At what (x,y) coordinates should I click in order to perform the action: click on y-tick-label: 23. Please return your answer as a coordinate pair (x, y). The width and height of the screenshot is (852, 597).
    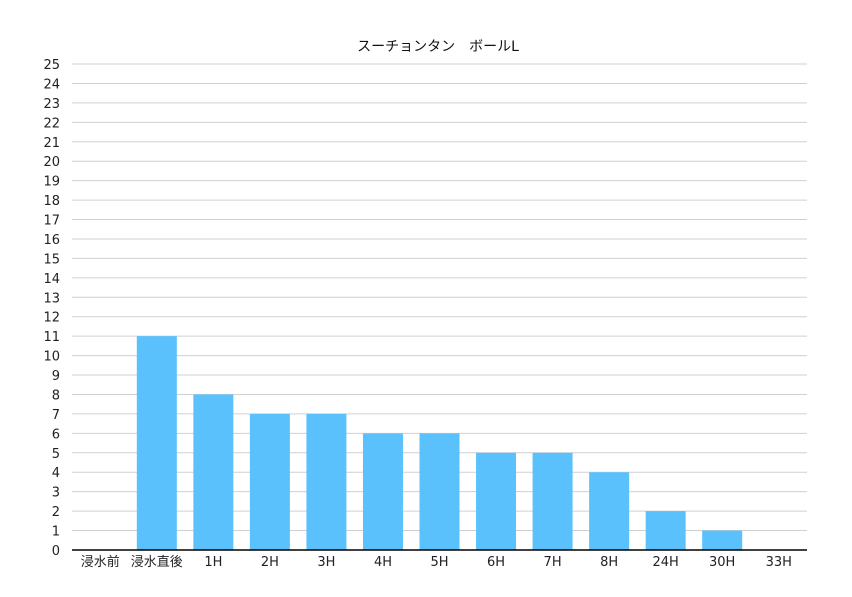
    Looking at the image, I should click on (51, 104).